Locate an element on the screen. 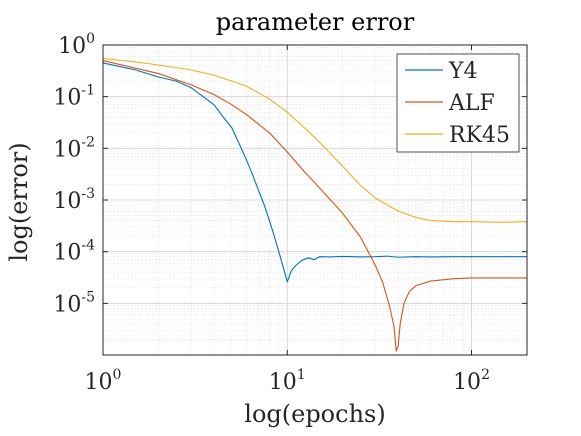  tick-exponent: 1 is located at coordinates (301, 375).